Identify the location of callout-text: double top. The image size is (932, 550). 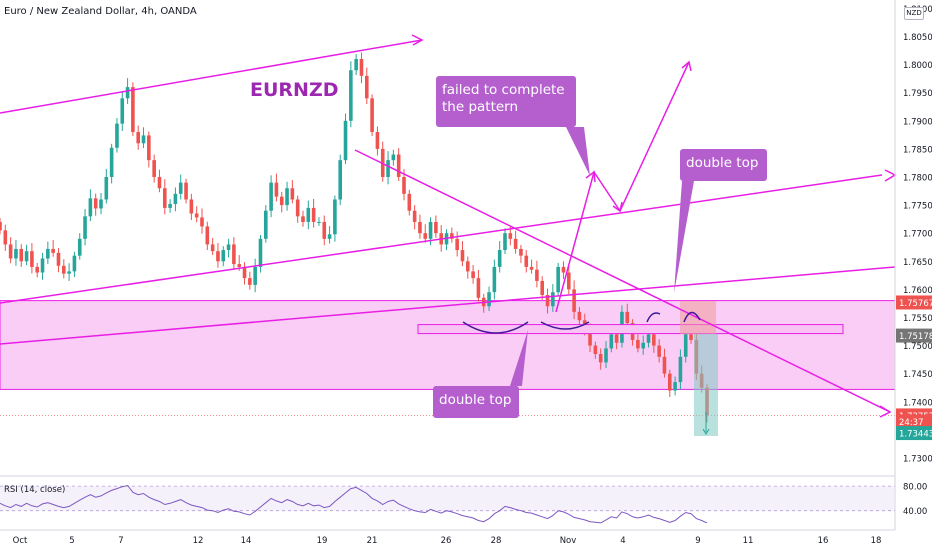
(722, 163).